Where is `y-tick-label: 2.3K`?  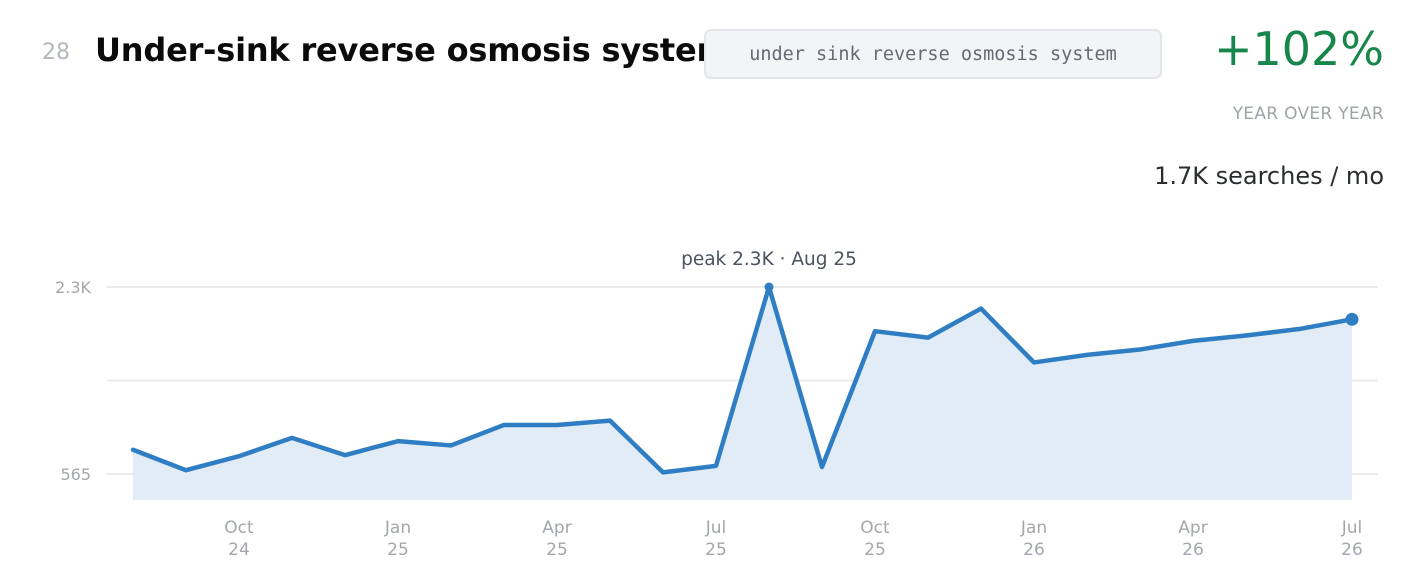
y-tick-label: 2.3K is located at coordinates (73, 287).